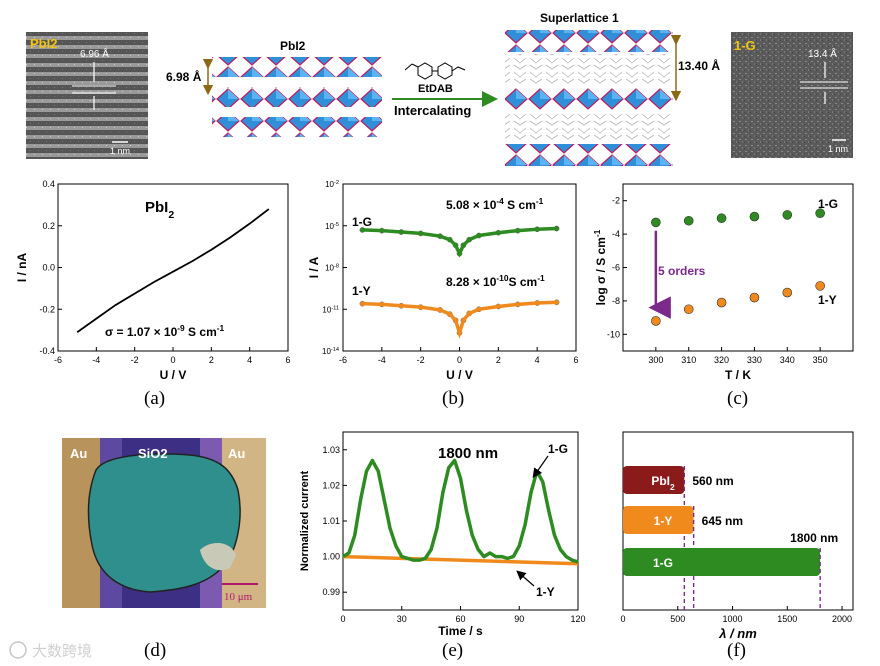  What do you see at coordinates (616, 301) in the screenshot?
I see `chart-c-ytick-label: -8` at bounding box center [616, 301].